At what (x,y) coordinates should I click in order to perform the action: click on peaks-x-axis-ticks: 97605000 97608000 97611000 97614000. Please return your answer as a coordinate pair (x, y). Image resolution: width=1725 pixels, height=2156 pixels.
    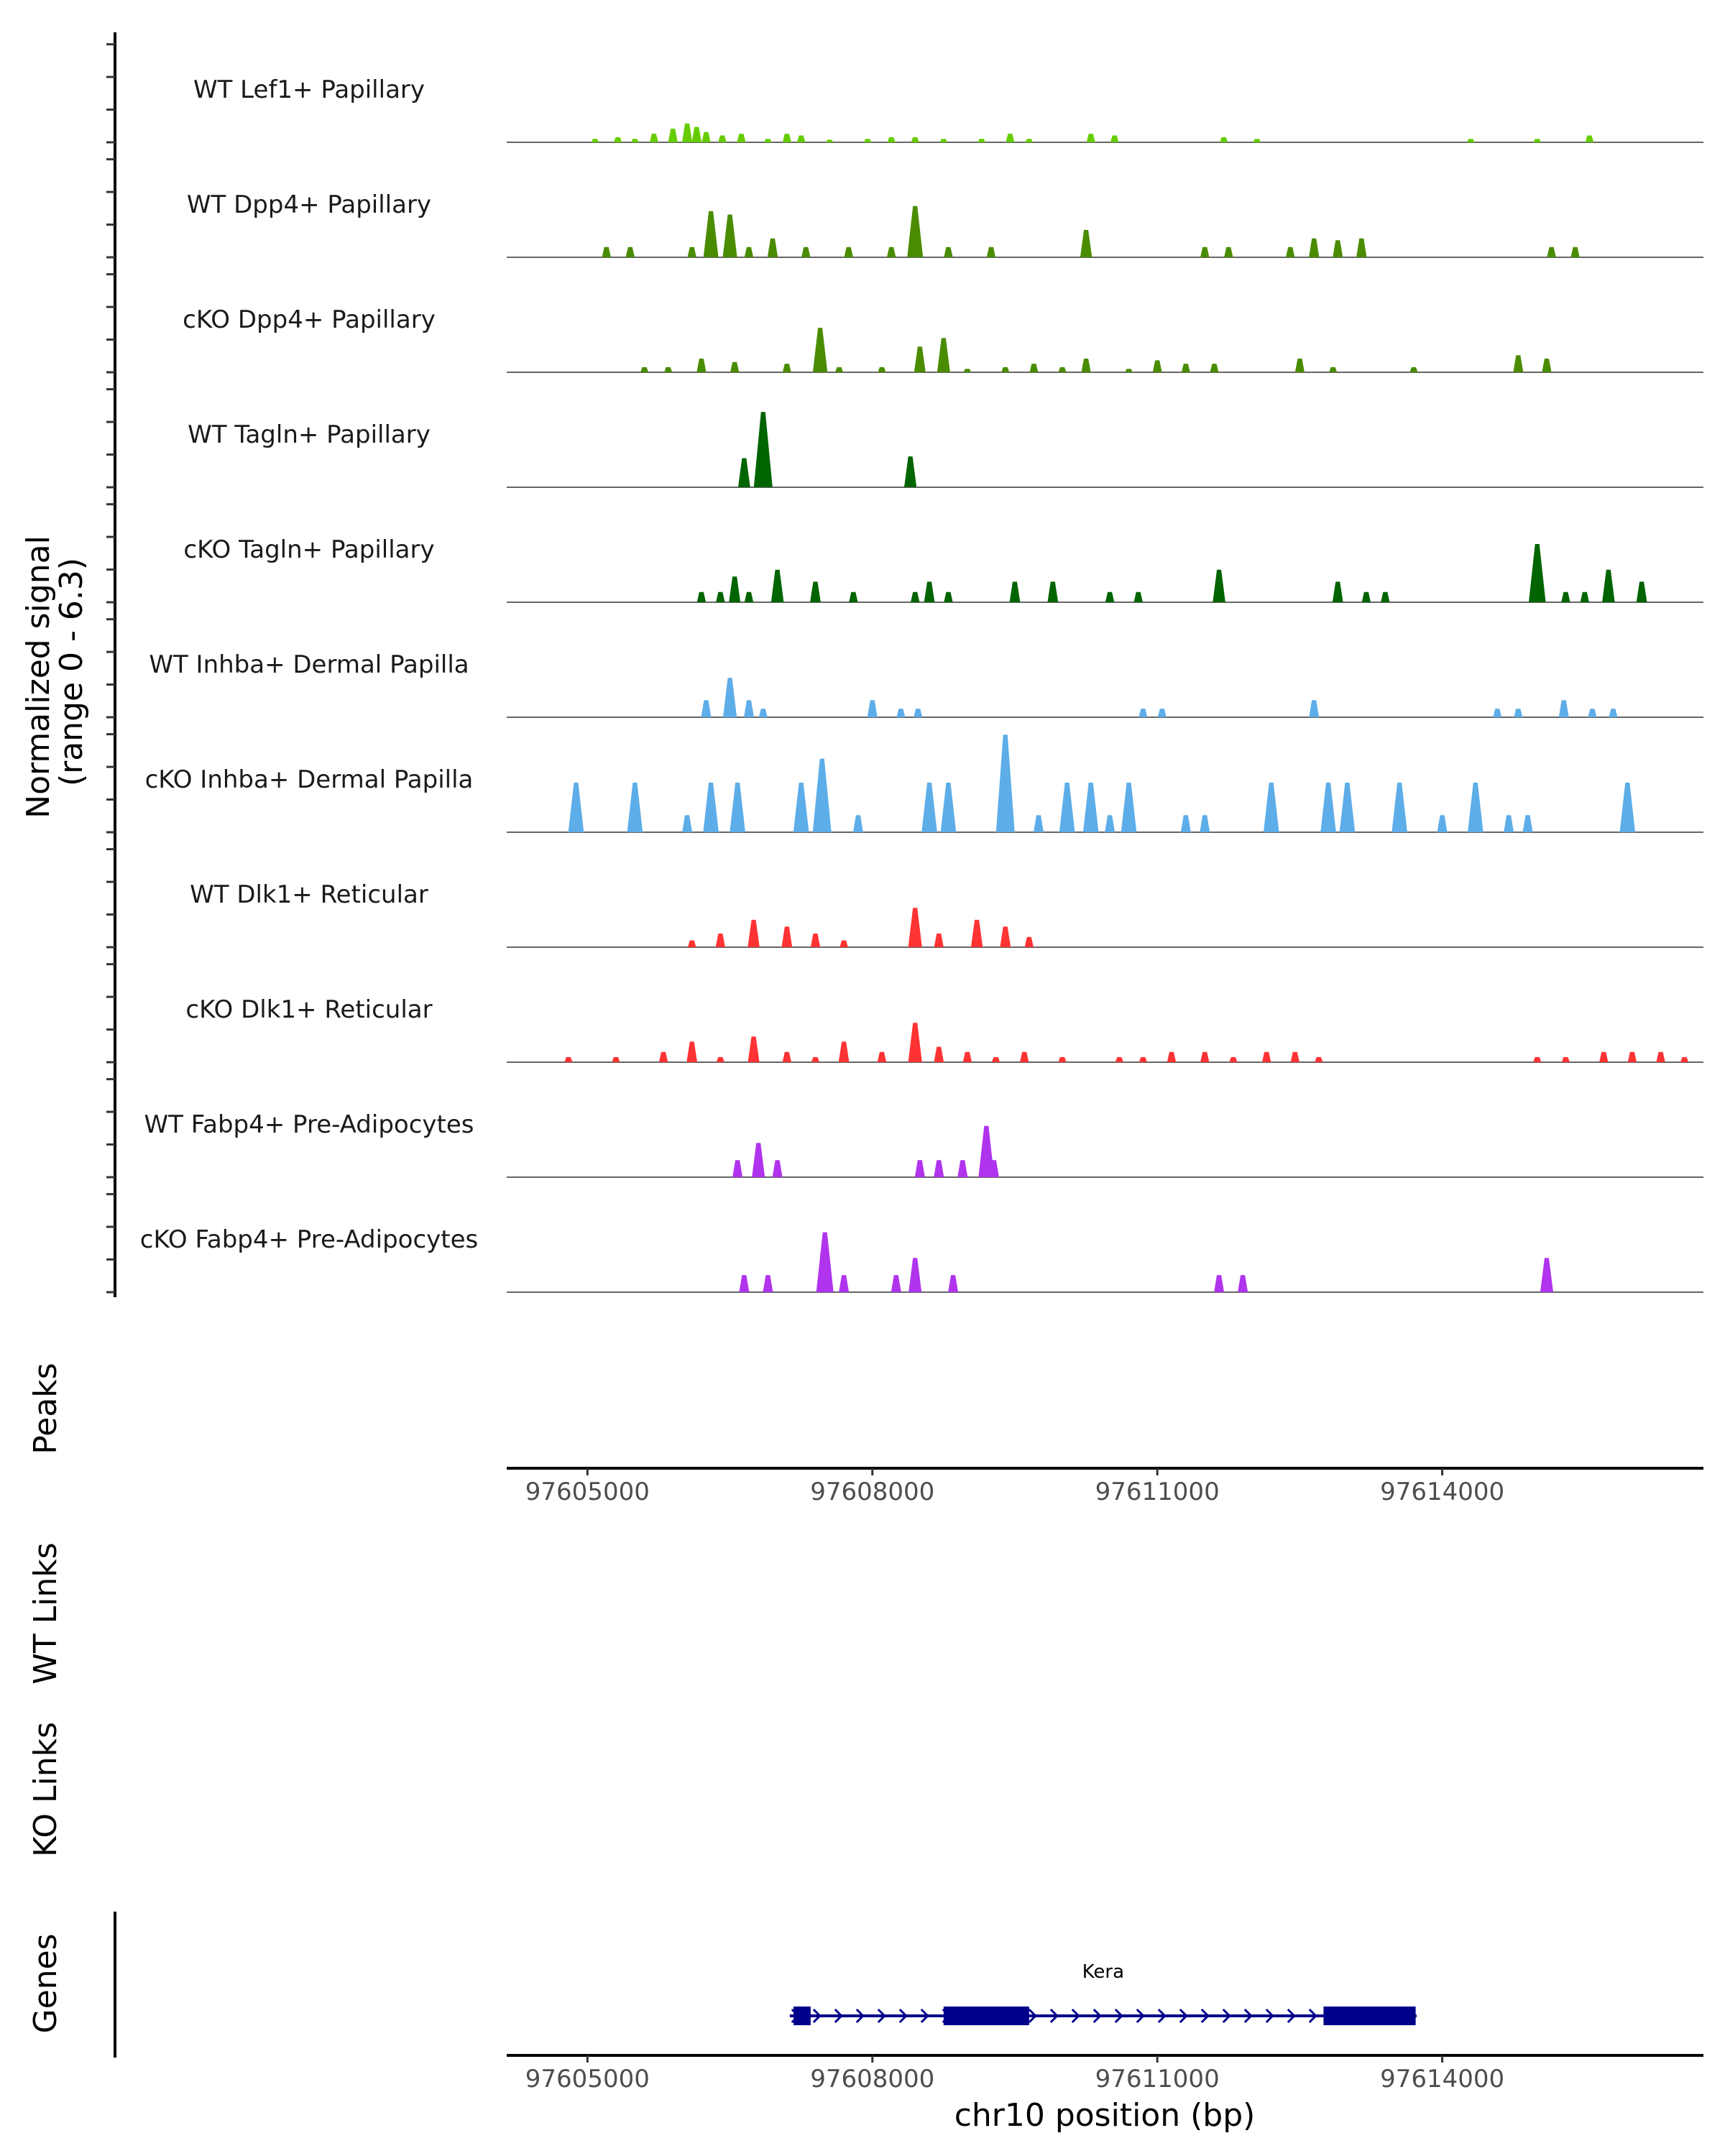
    Looking at the image, I should click on (1014, 1487).